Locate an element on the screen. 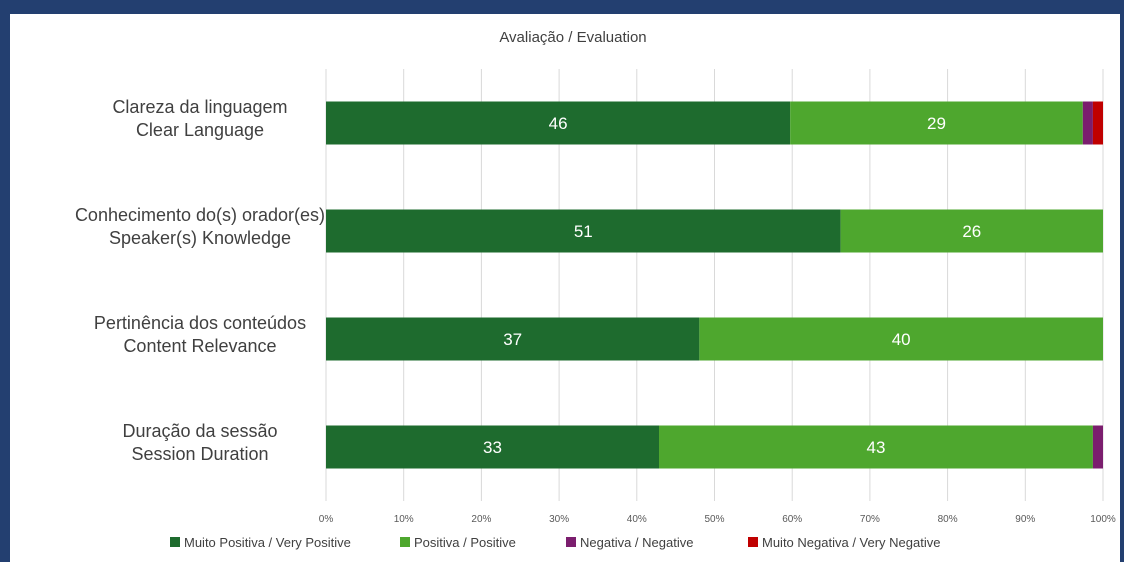 The height and width of the screenshot is (562, 1124). data-label: 40 is located at coordinates (901, 339).